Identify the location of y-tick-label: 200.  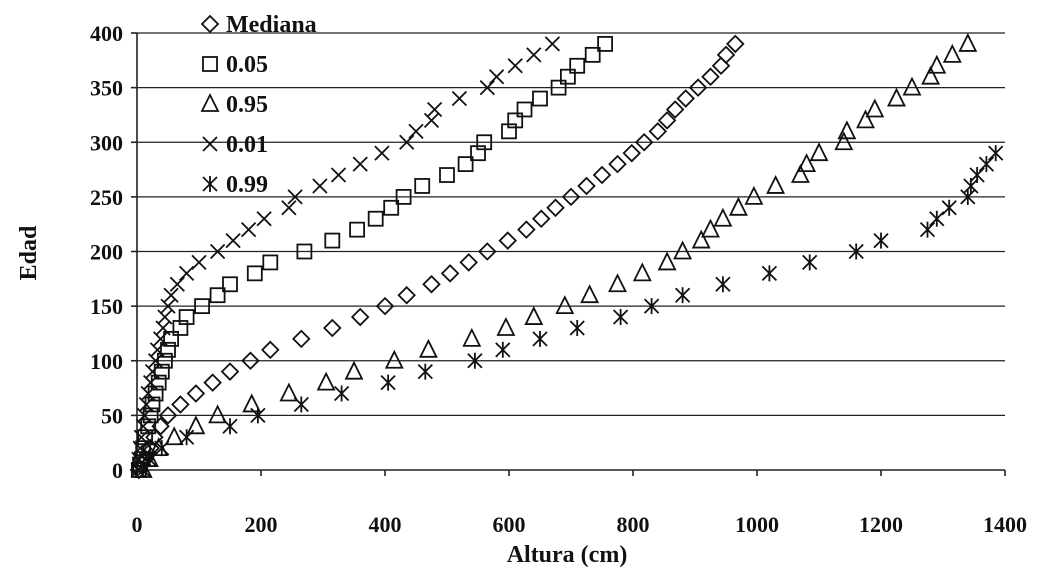
(106, 252).